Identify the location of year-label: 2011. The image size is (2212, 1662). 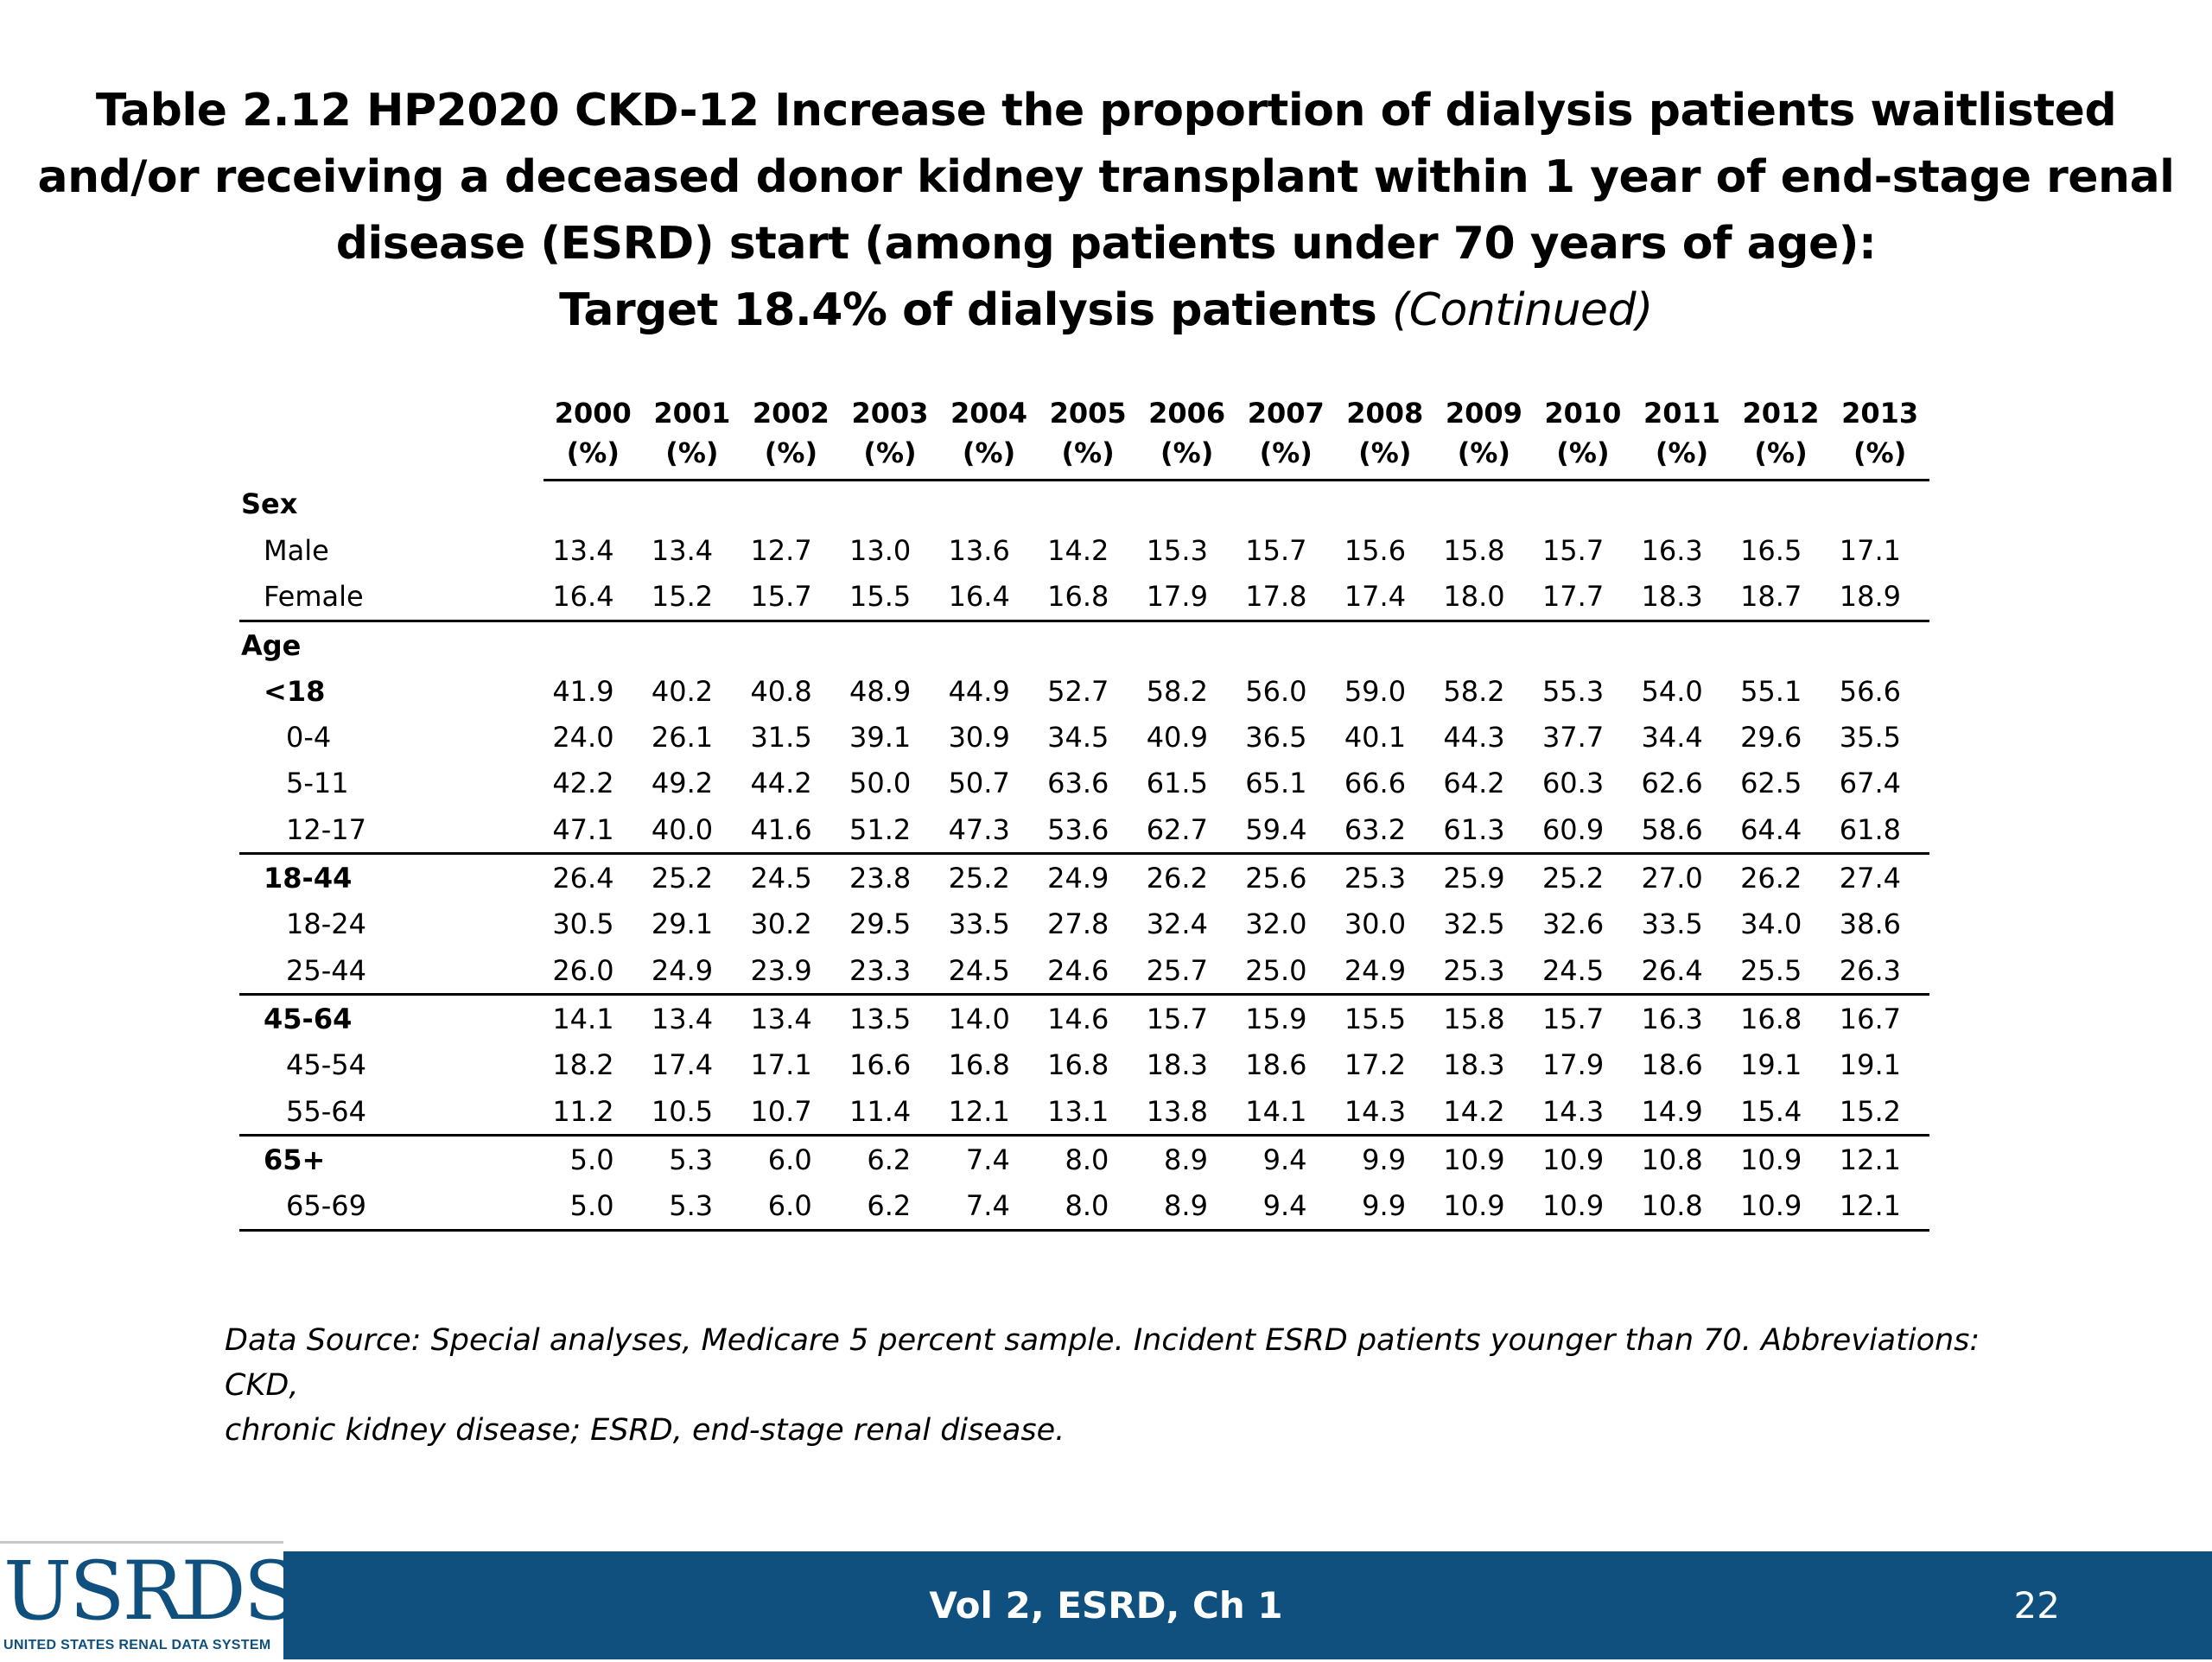
(1681, 413).